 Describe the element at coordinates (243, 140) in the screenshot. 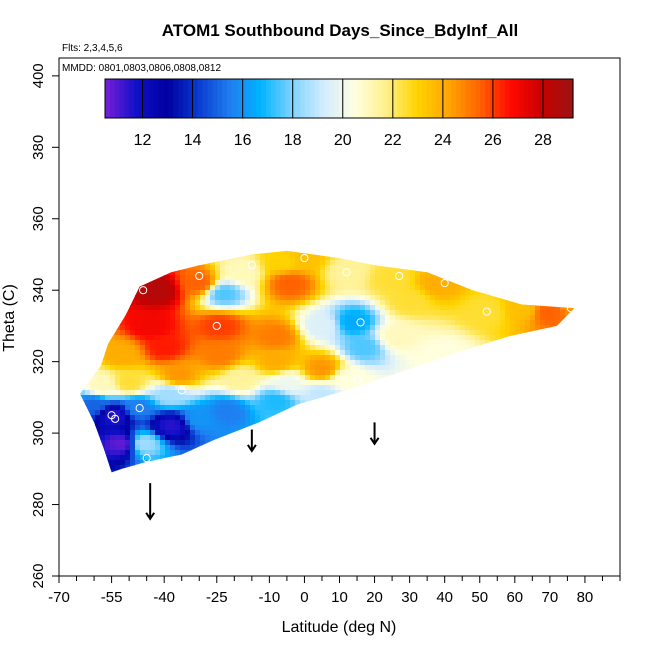

I see `colorbar-tick-label: 16` at that location.